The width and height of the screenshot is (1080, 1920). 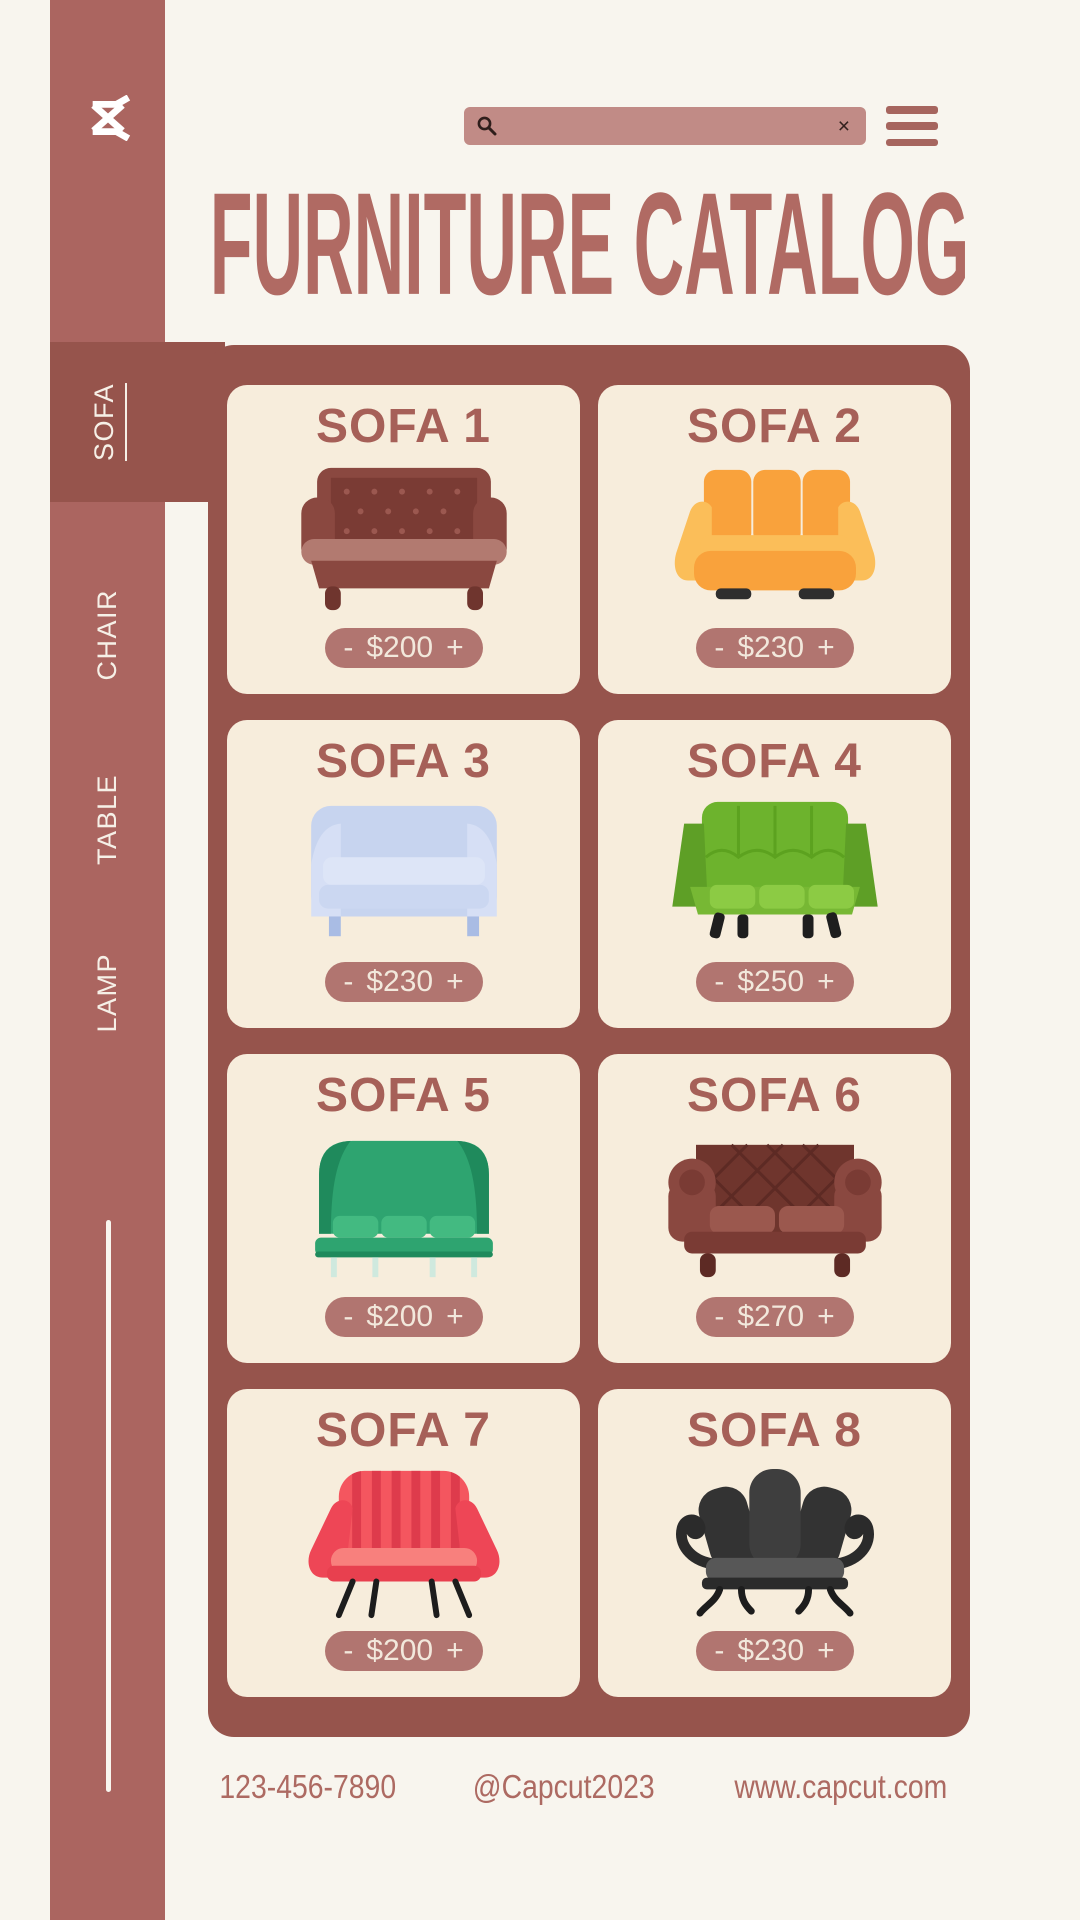 I want to click on sofa-6-illustration, so click(x=774, y=1210).